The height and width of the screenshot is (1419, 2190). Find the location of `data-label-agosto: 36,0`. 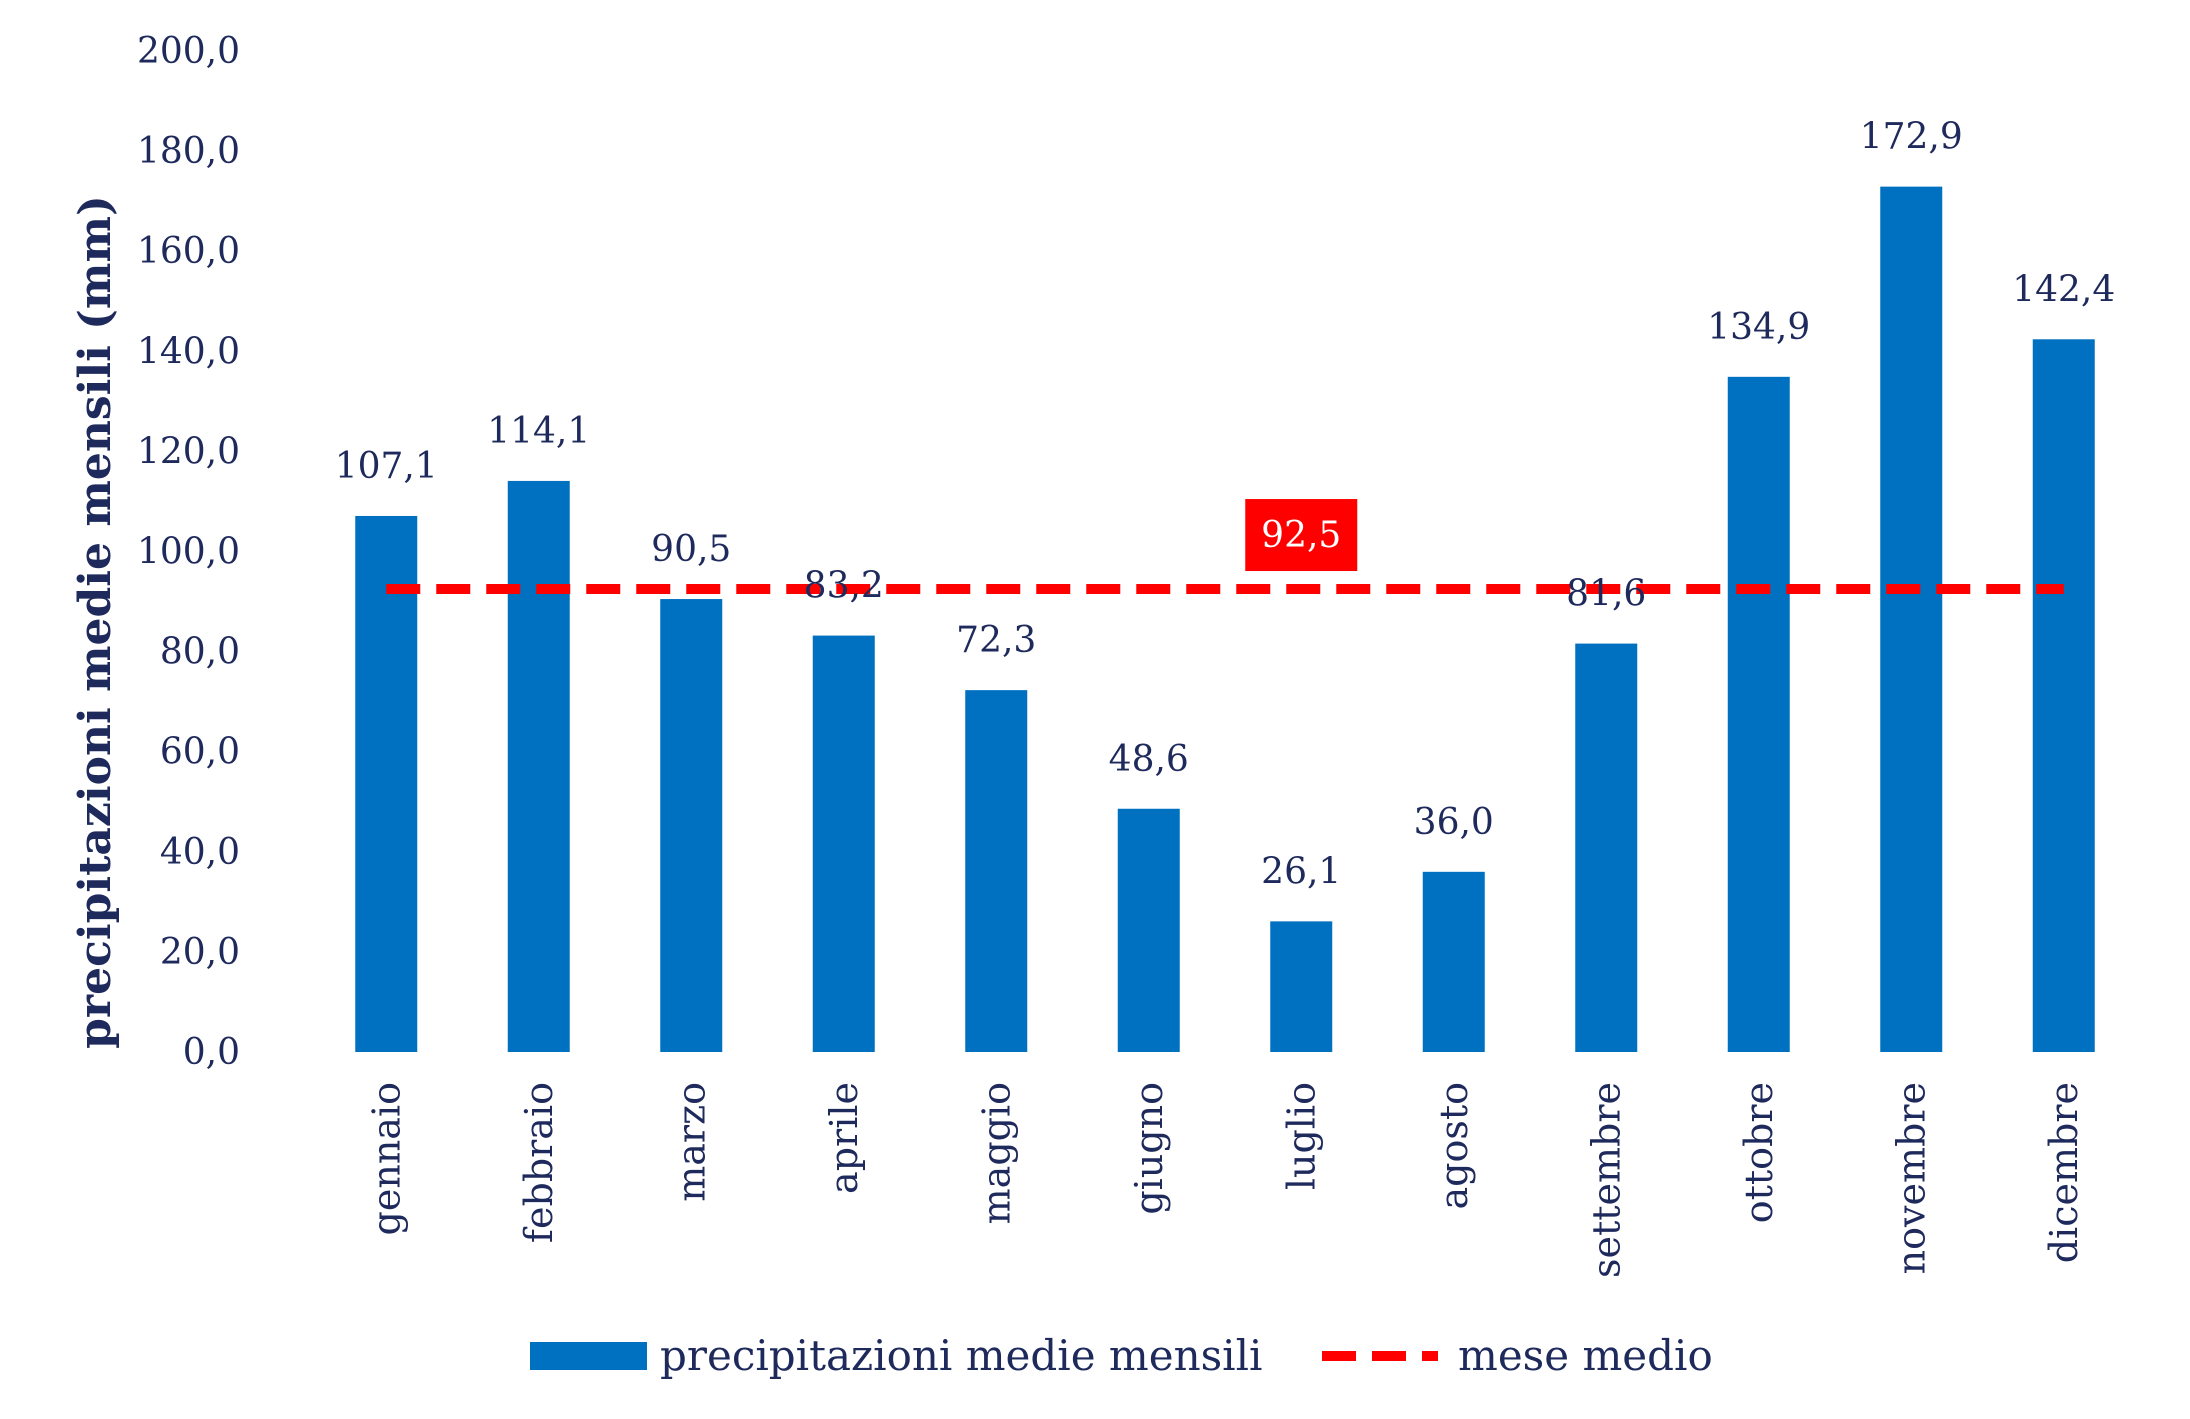

data-label-agosto: 36,0 is located at coordinates (1454, 822).